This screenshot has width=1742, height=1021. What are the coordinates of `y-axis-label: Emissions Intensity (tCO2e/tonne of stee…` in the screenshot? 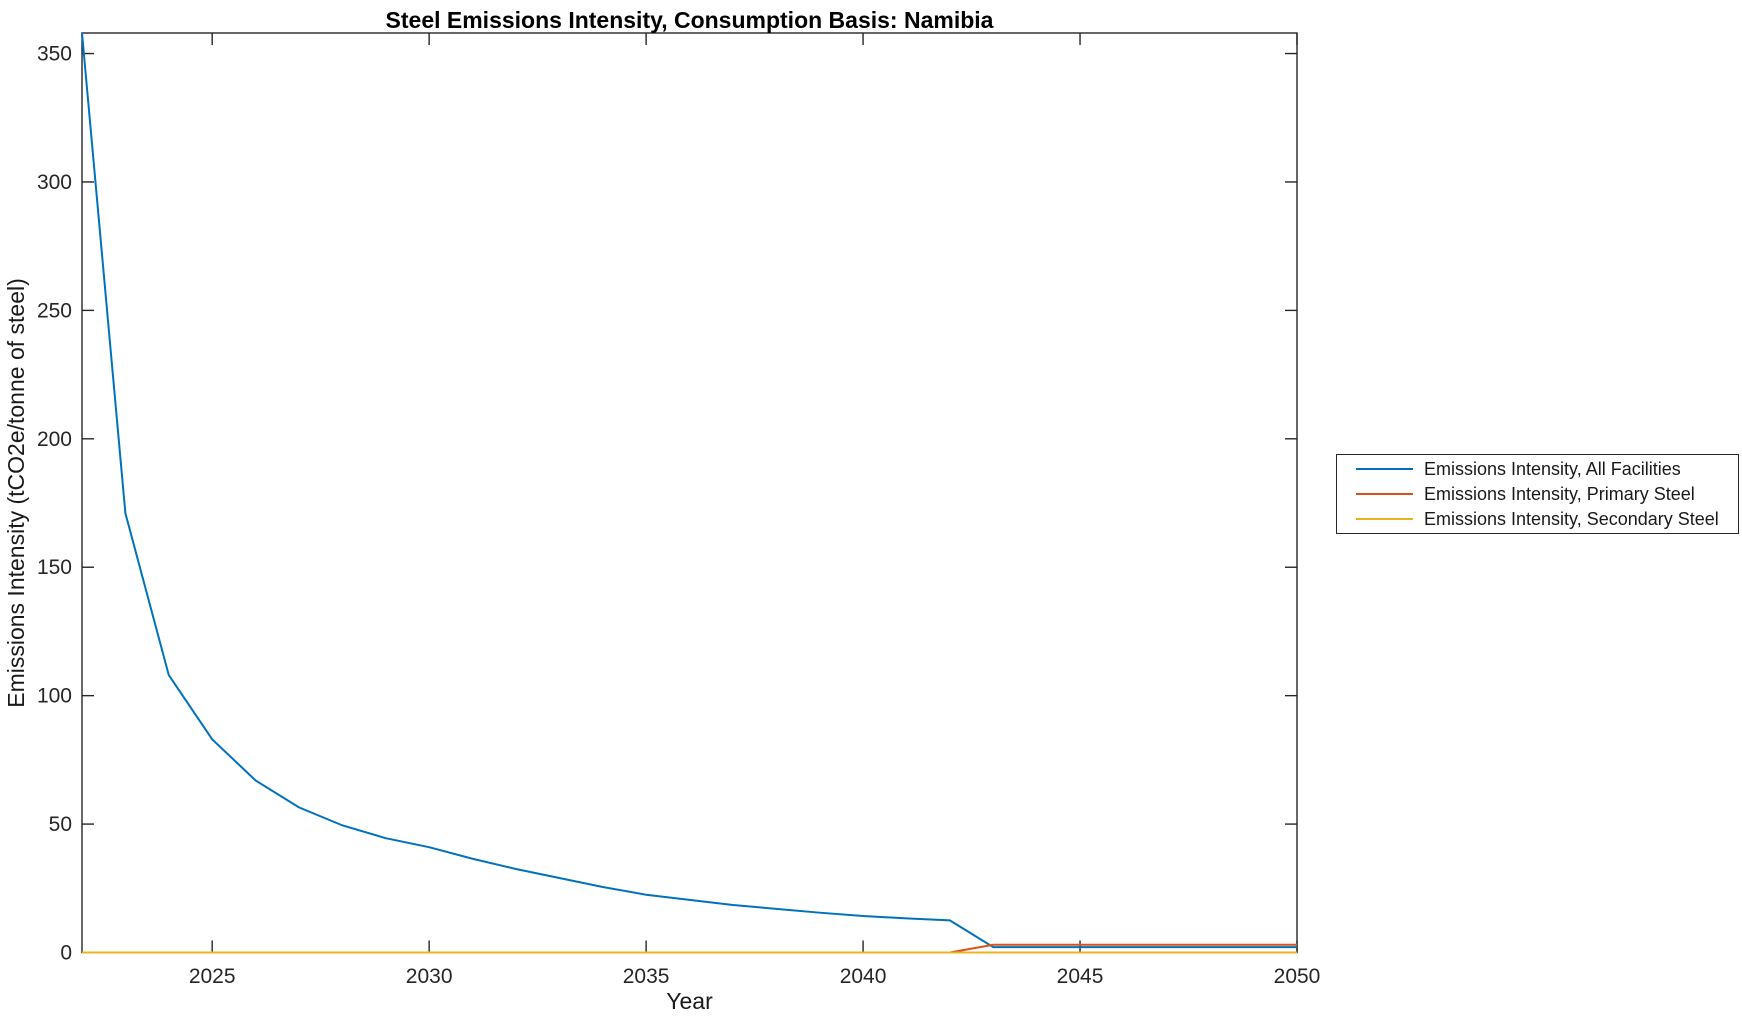 It's located at (16, 493).